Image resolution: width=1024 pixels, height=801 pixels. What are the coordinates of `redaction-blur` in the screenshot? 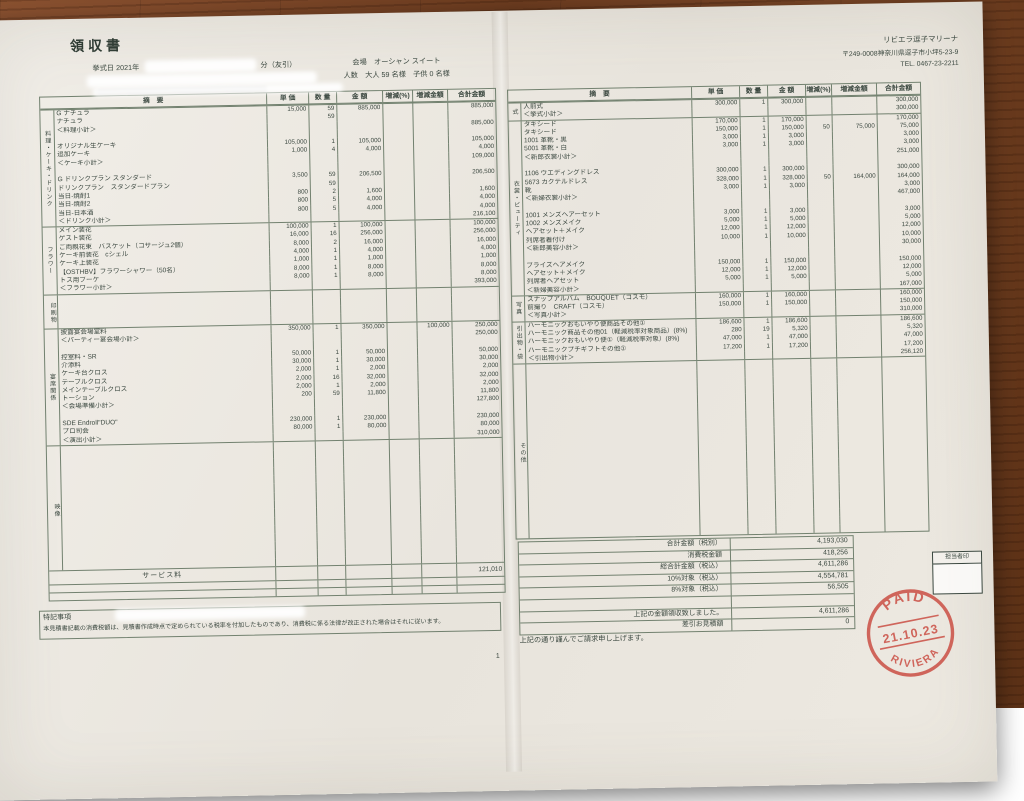 It's located at (200, 66).